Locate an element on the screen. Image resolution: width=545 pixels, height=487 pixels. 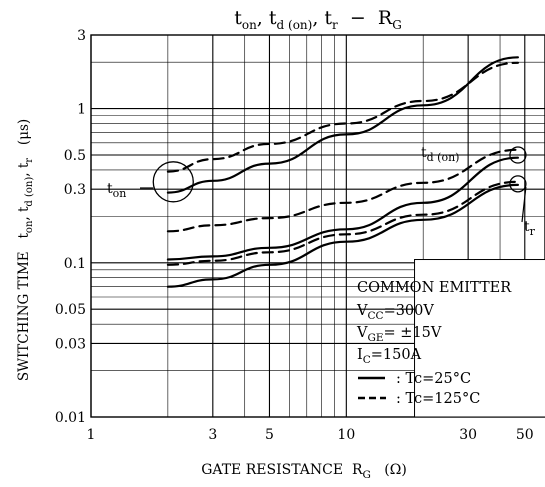
series-td_on-dashed is located at coordinates (342, 190).